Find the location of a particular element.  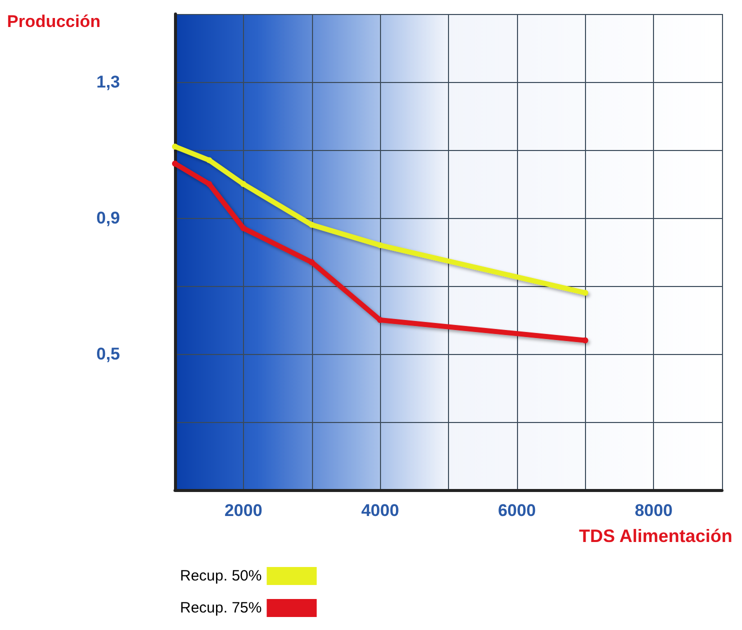

y-tick-label: 0,9 is located at coordinates (108, 218).